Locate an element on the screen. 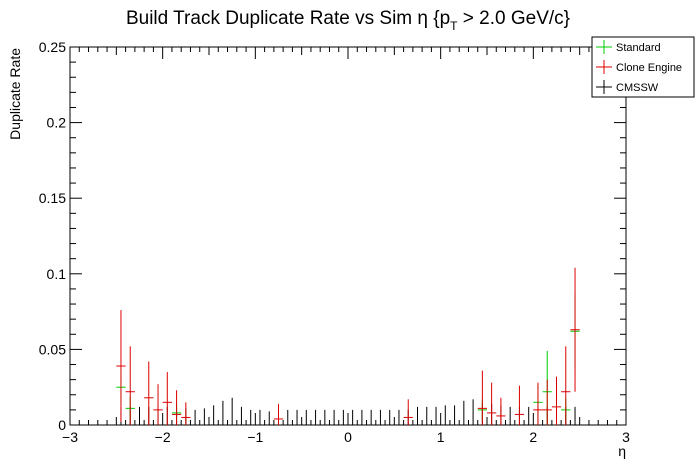 Image resolution: width=696 pixels, height=472 pixels. y-tick-label: 0 is located at coordinates (62, 425).